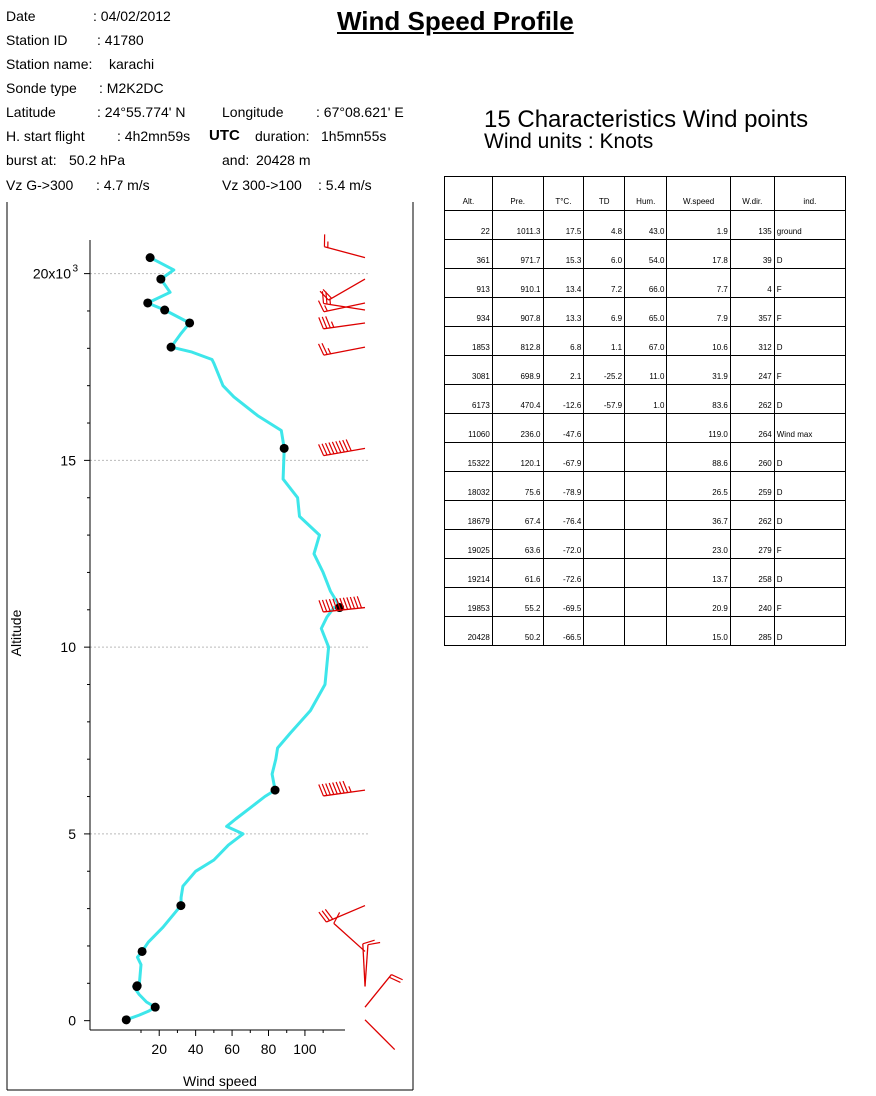 This screenshot has width=876, height=1096. What do you see at coordinates (752, 193) in the screenshot?
I see `column-header: W.dir.` at bounding box center [752, 193].